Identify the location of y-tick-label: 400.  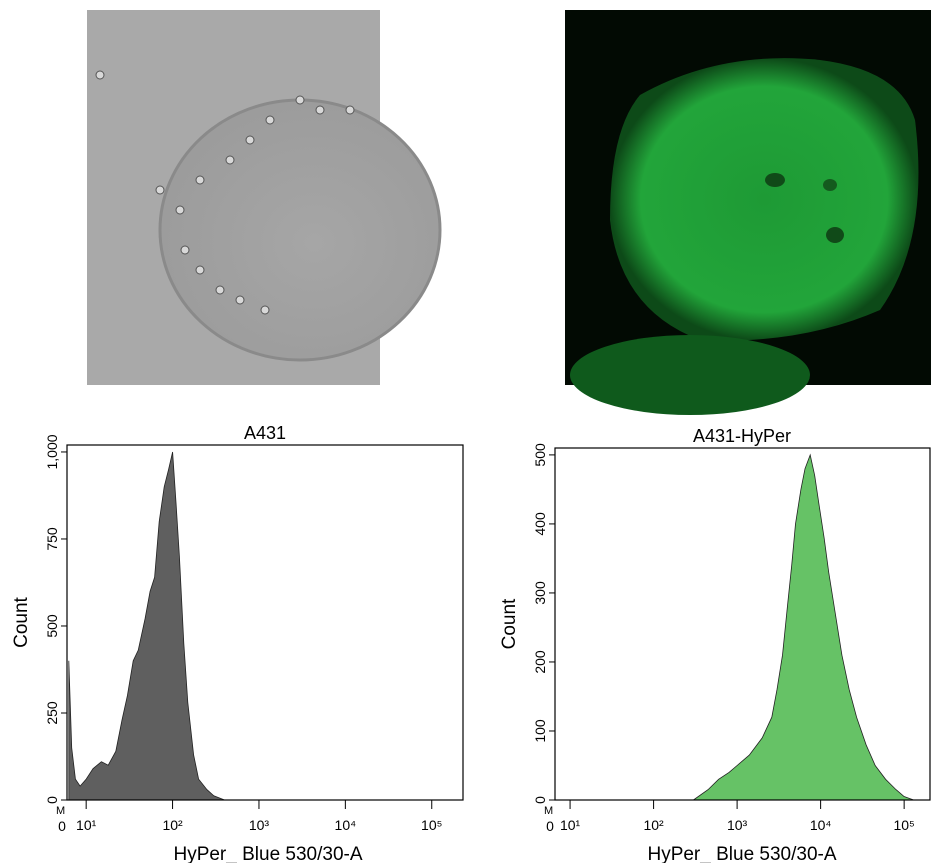
(540, 524).